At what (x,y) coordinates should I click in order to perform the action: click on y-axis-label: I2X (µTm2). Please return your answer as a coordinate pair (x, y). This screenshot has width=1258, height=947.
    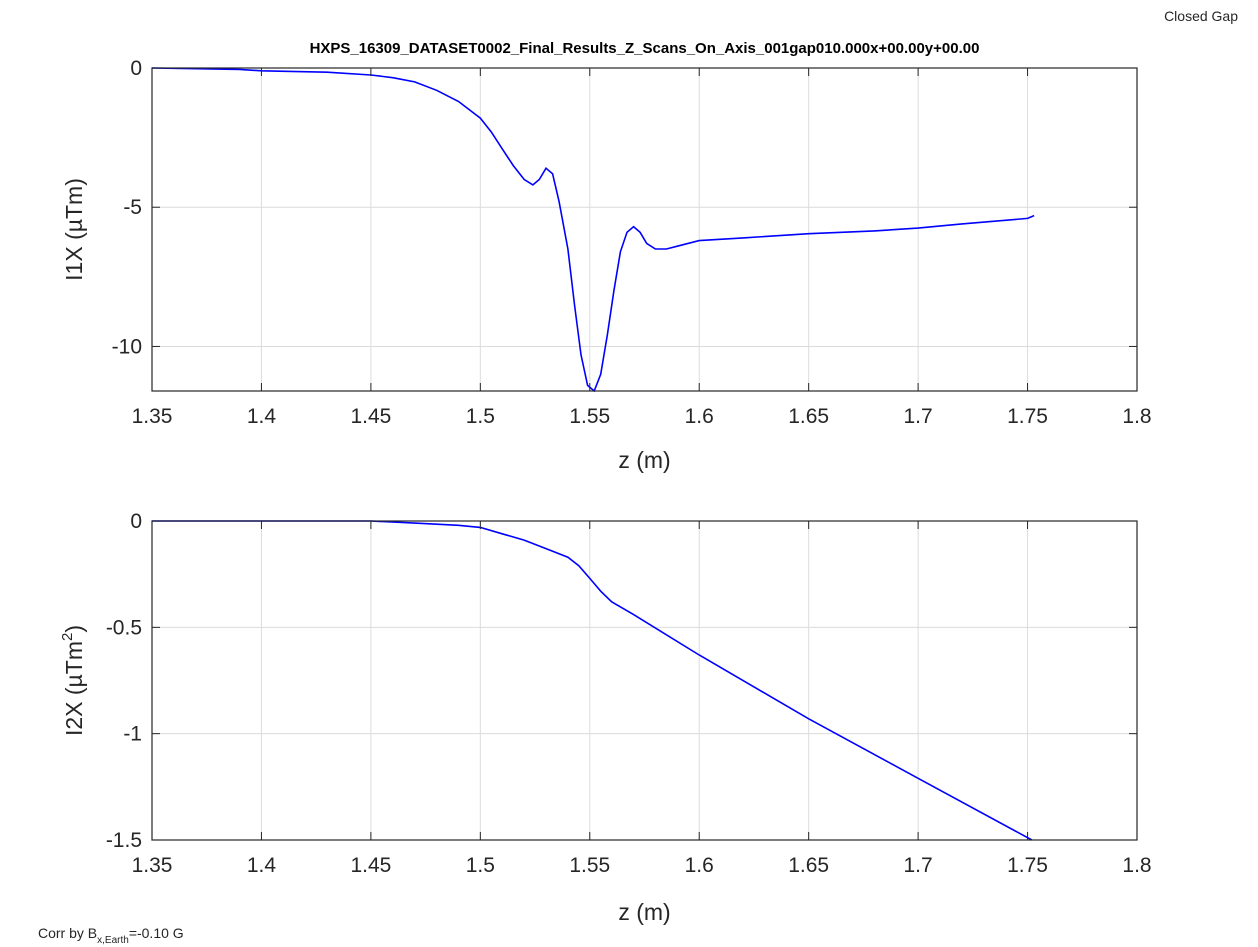
    Looking at the image, I should click on (73, 680).